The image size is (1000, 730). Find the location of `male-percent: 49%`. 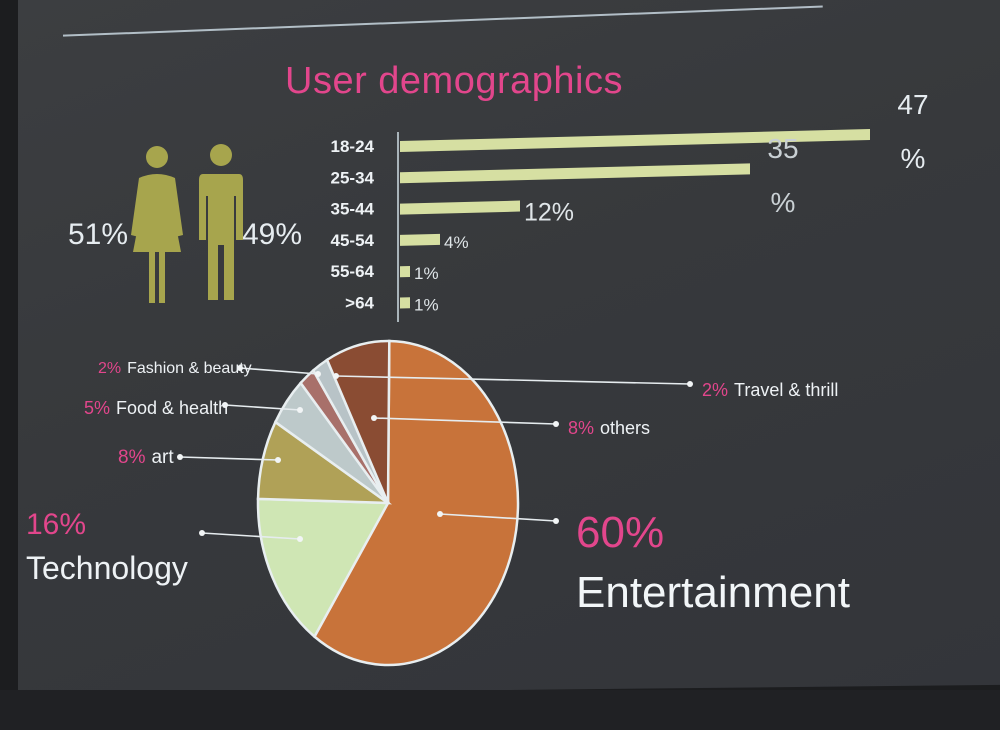

male-percent: 49% is located at coordinates (272, 234).